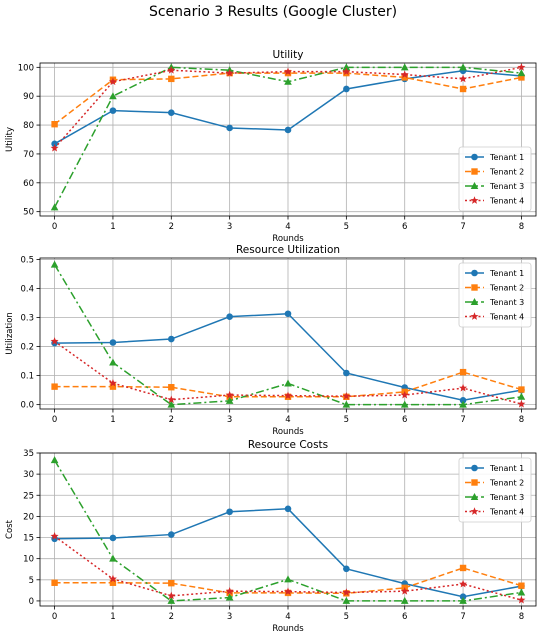 Image resolution: width=550 pixels, height=632 pixels. Describe the element at coordinates (10, 529) in the screenshot. I see `y-axis-label: Cost` at that location.